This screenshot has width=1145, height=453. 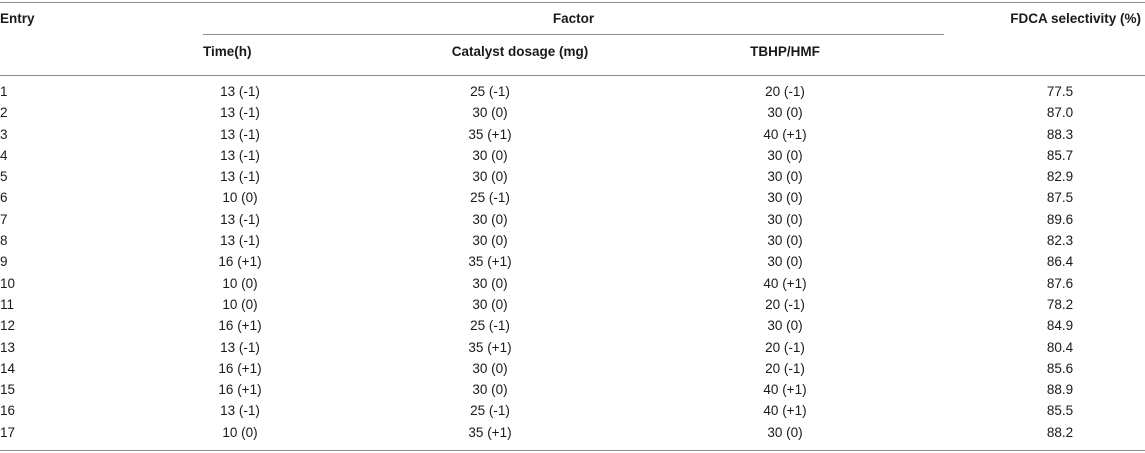 I want to click on cell-fdca-selectivity: 87.5, so click(x=1060, y=198).